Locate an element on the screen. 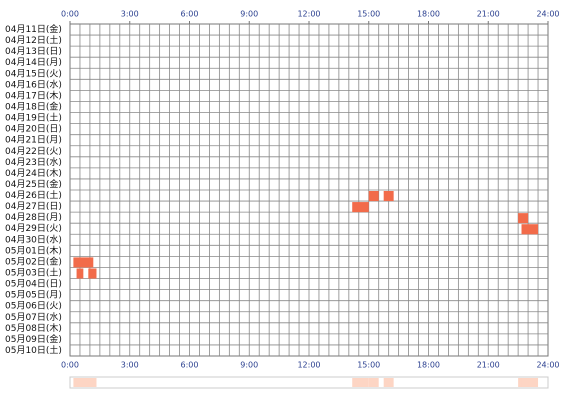 The image size is (570, 400). row-label: 04月22日(火) is located at coordinates (33, 151).